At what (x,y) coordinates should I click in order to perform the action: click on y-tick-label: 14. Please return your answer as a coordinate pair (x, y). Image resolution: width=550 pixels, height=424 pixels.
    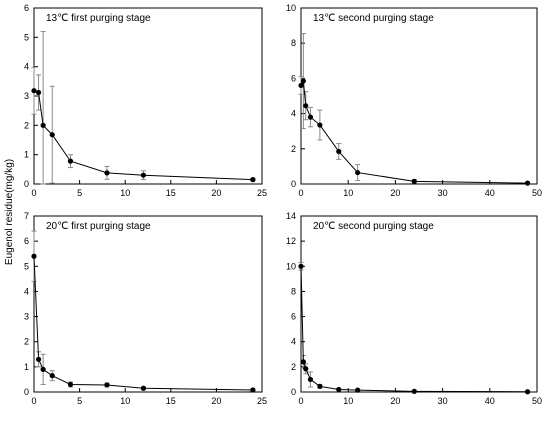
    Looking at the image, I should click on (291, 216).